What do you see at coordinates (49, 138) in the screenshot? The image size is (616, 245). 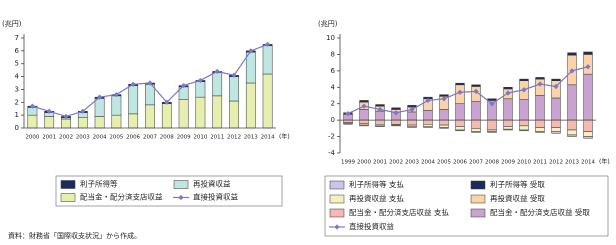 I see `x-tick-label: 2001` at bounding box center [49, 138].